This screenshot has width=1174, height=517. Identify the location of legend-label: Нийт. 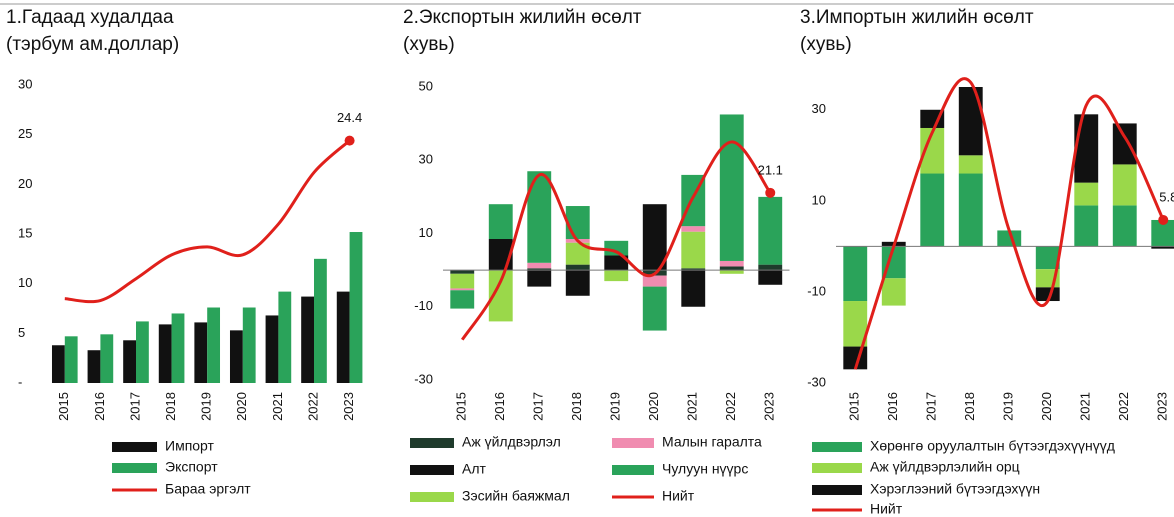
(678, 496).